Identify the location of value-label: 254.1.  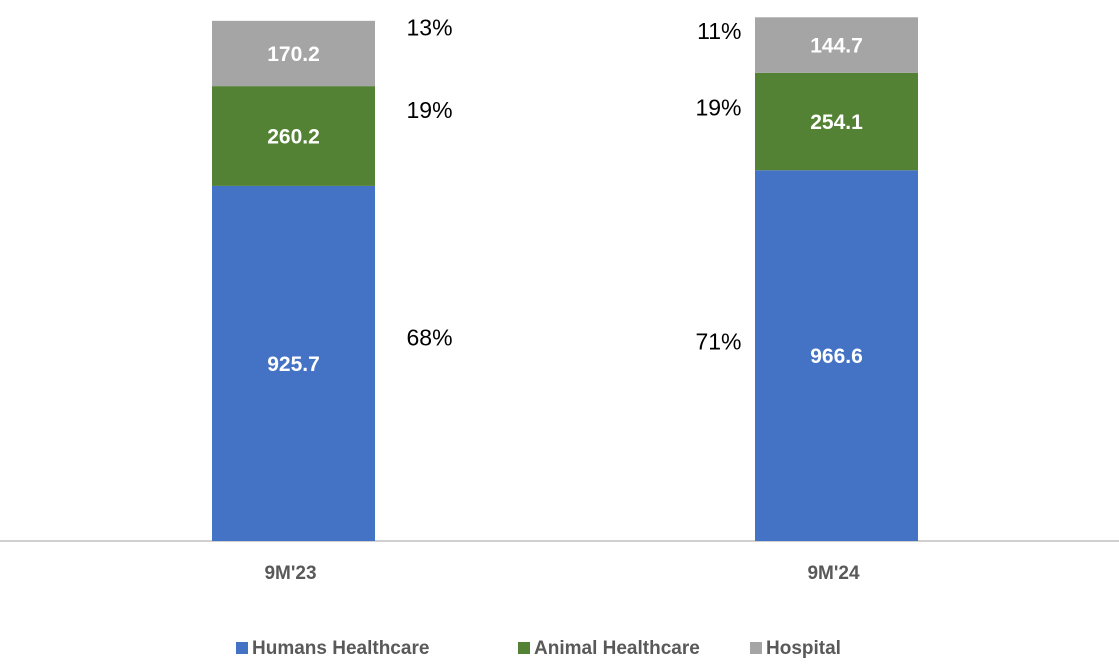
(836, 122).